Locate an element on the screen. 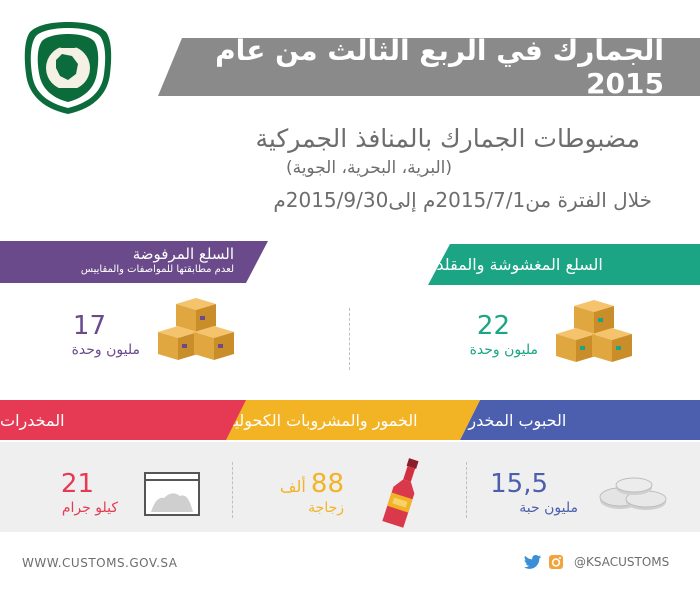 The image size is (700, 590). pills-banner: الحبوب المخدرة is located at coordinates (580, 420).